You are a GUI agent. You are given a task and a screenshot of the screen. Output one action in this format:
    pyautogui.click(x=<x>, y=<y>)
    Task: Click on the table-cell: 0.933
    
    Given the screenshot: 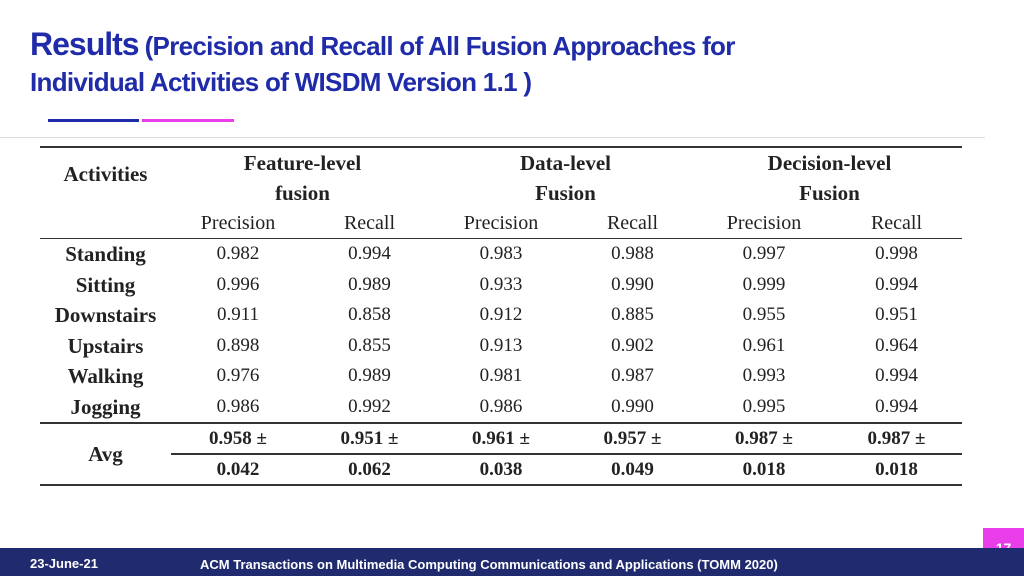 What is the action you would take?
    pyautogui.click(x=501, y=284)
    